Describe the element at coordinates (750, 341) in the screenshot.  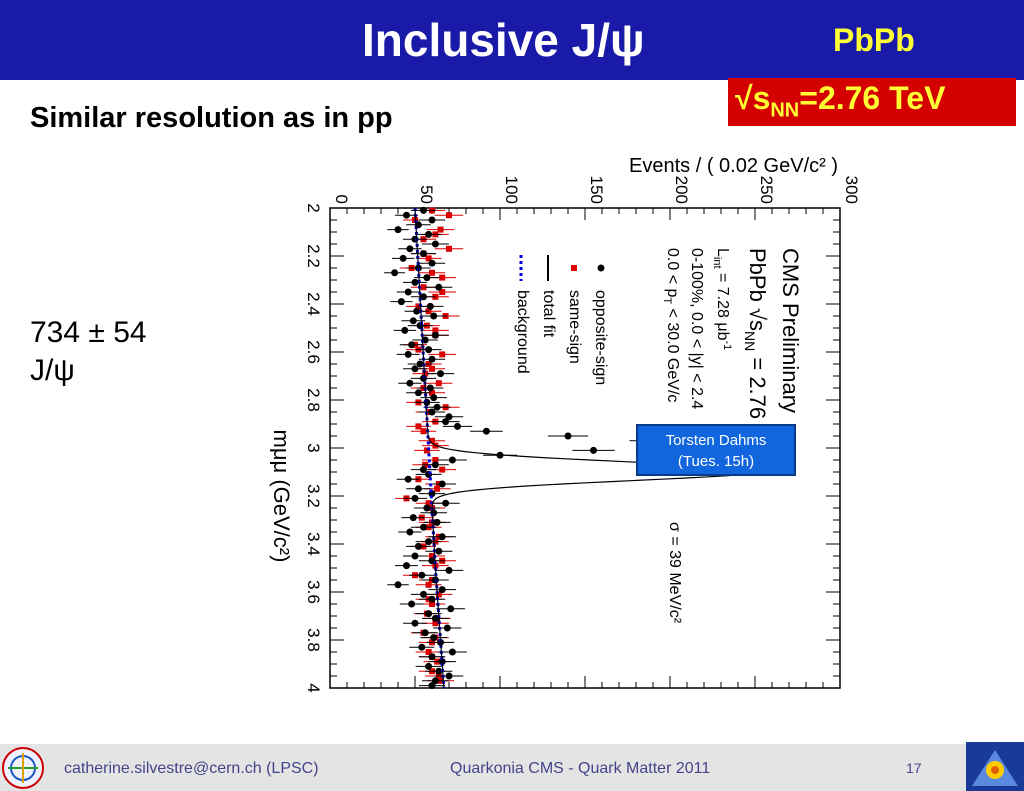
I see `sqrt-sub: NN` at that location.